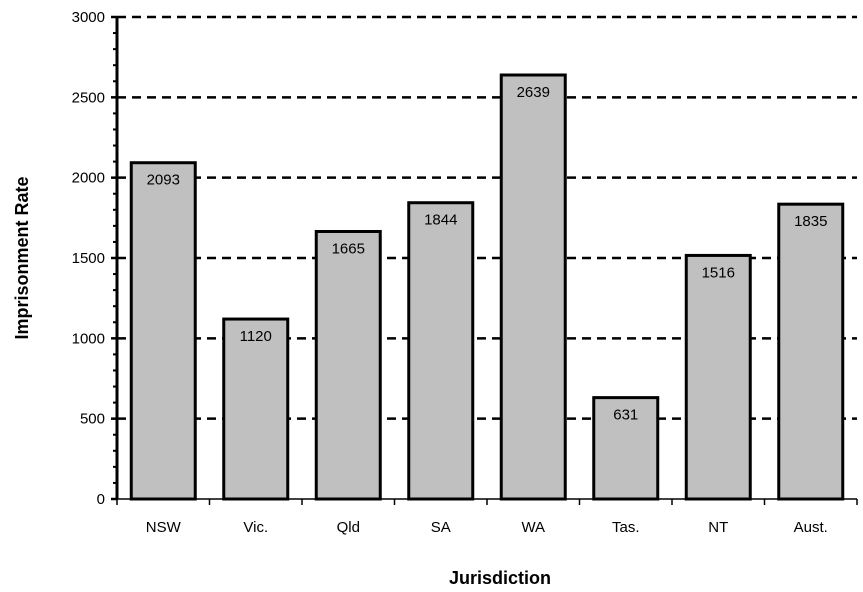  Describe the element at coordinates (626, 527) in the screenshot. I see `x-tick-label: Tas.` at that location.